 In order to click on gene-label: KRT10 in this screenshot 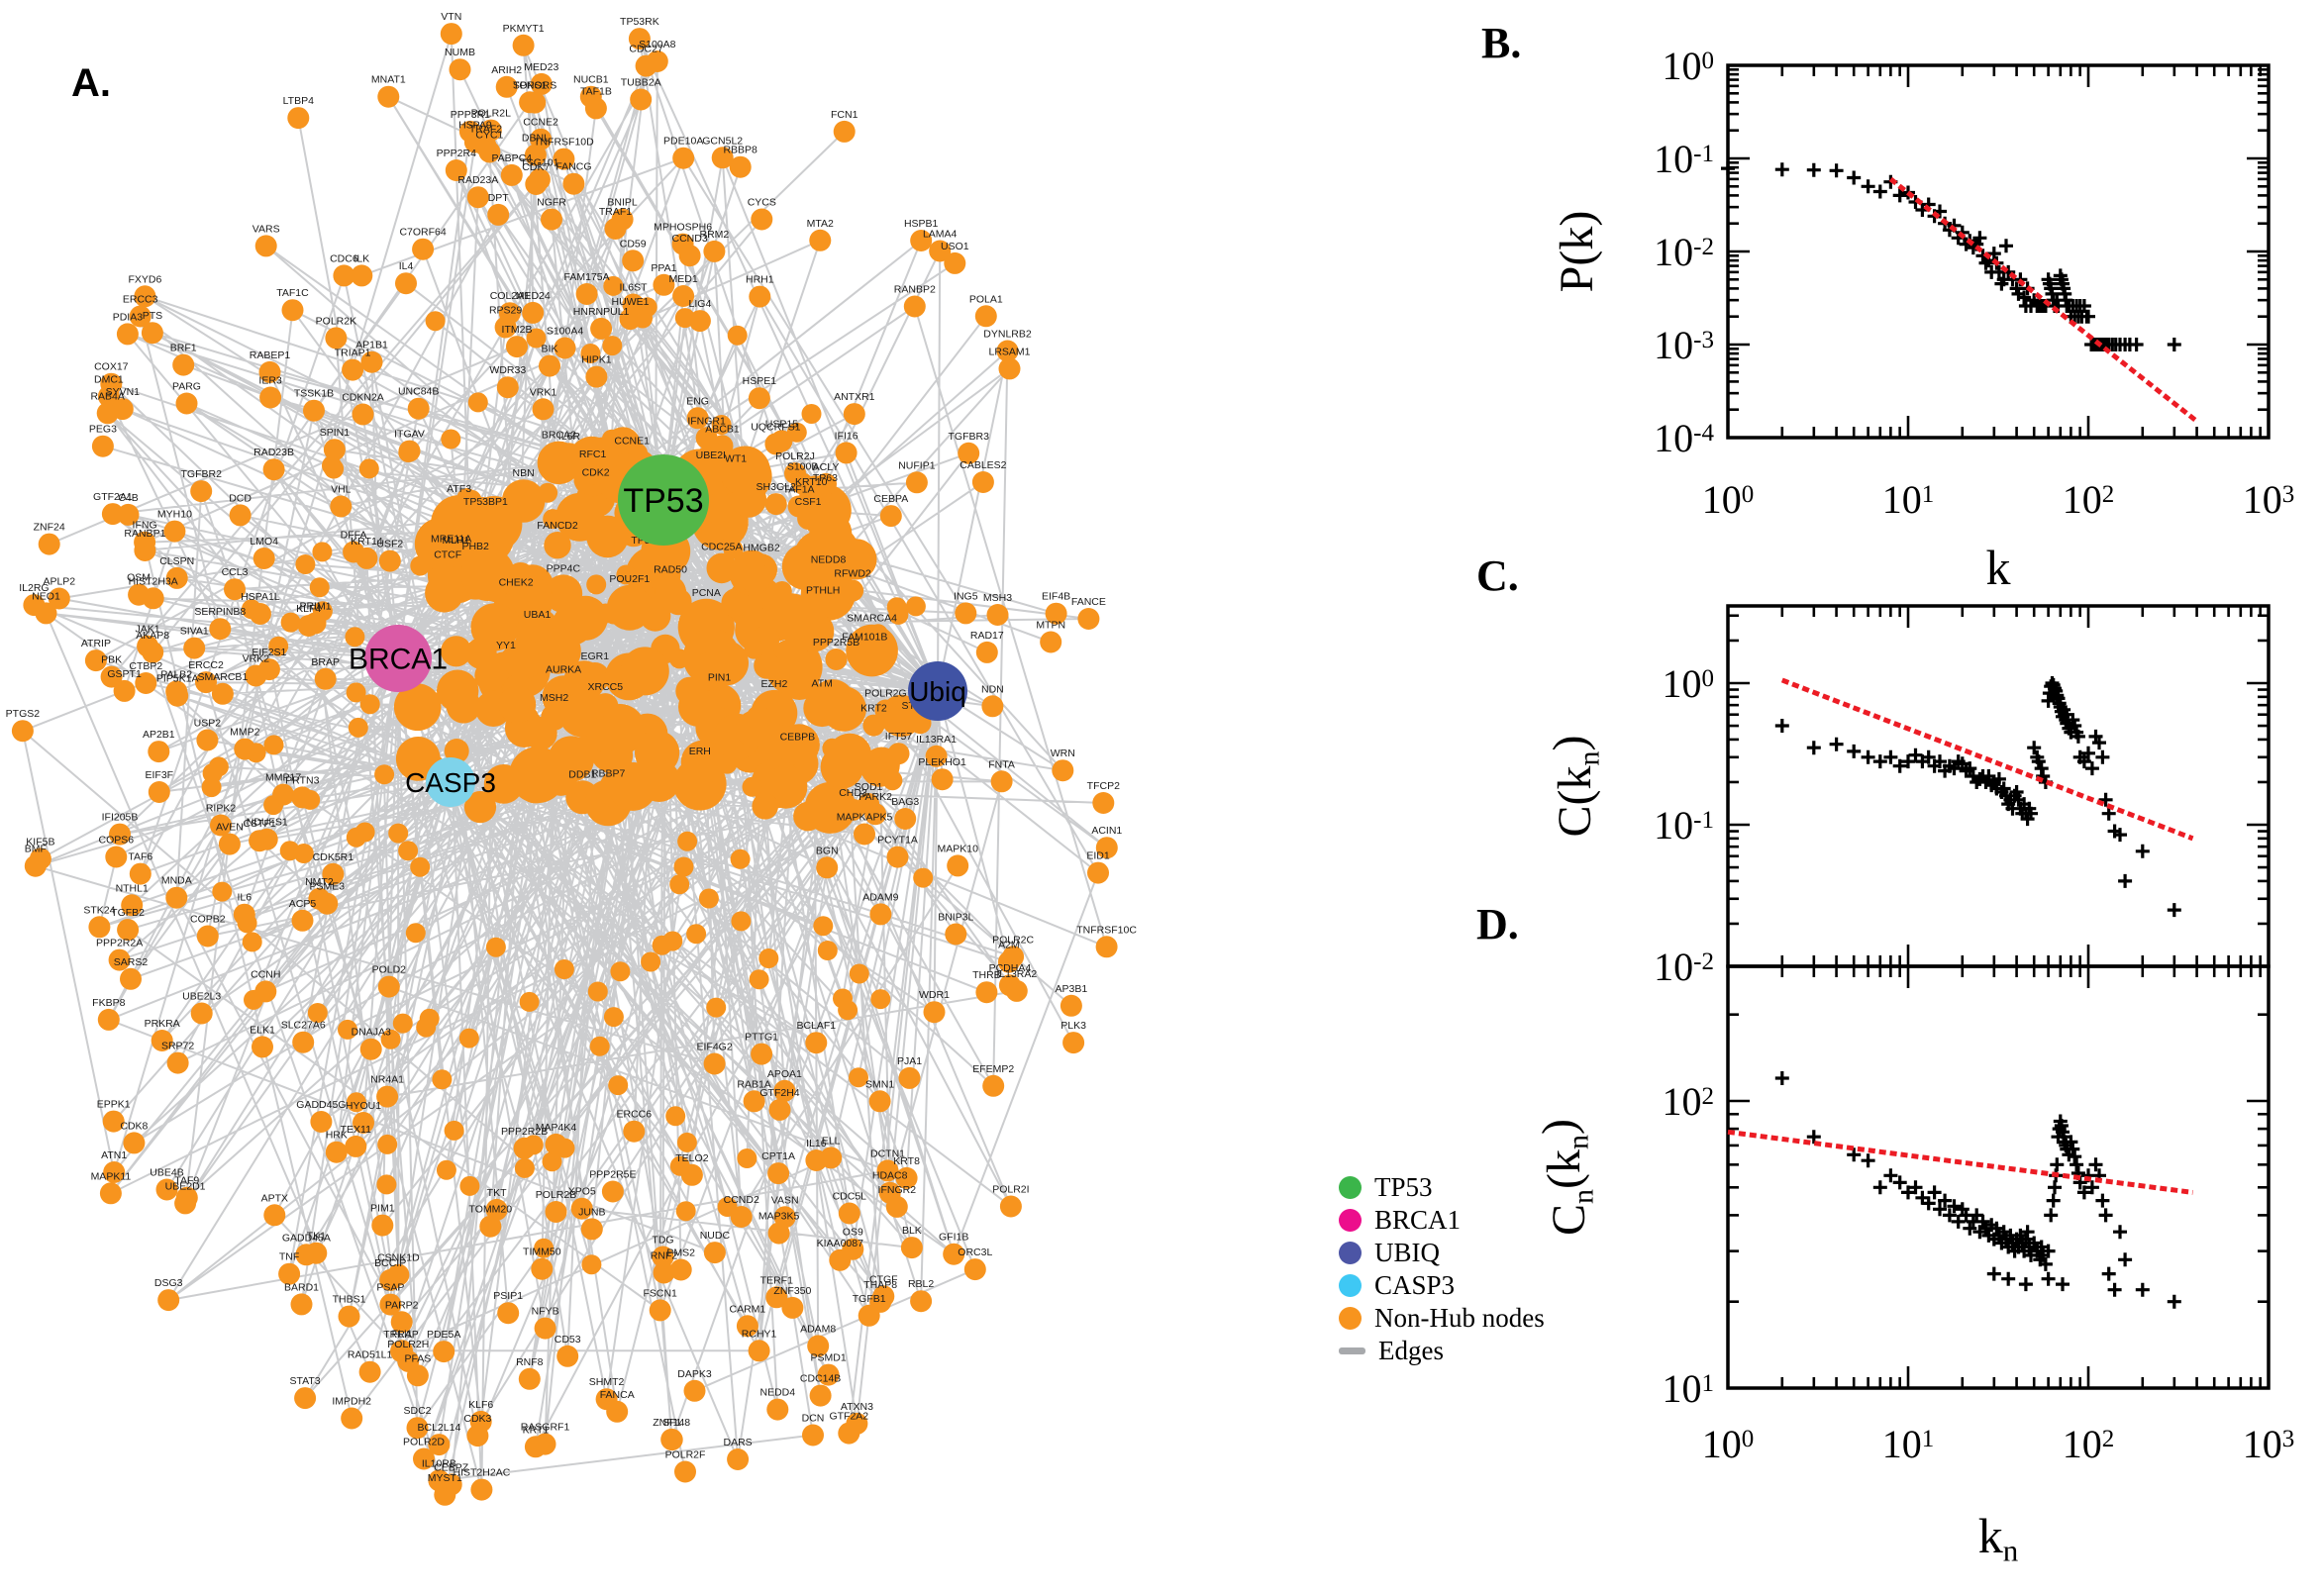, I will do `click(811, 482)`.